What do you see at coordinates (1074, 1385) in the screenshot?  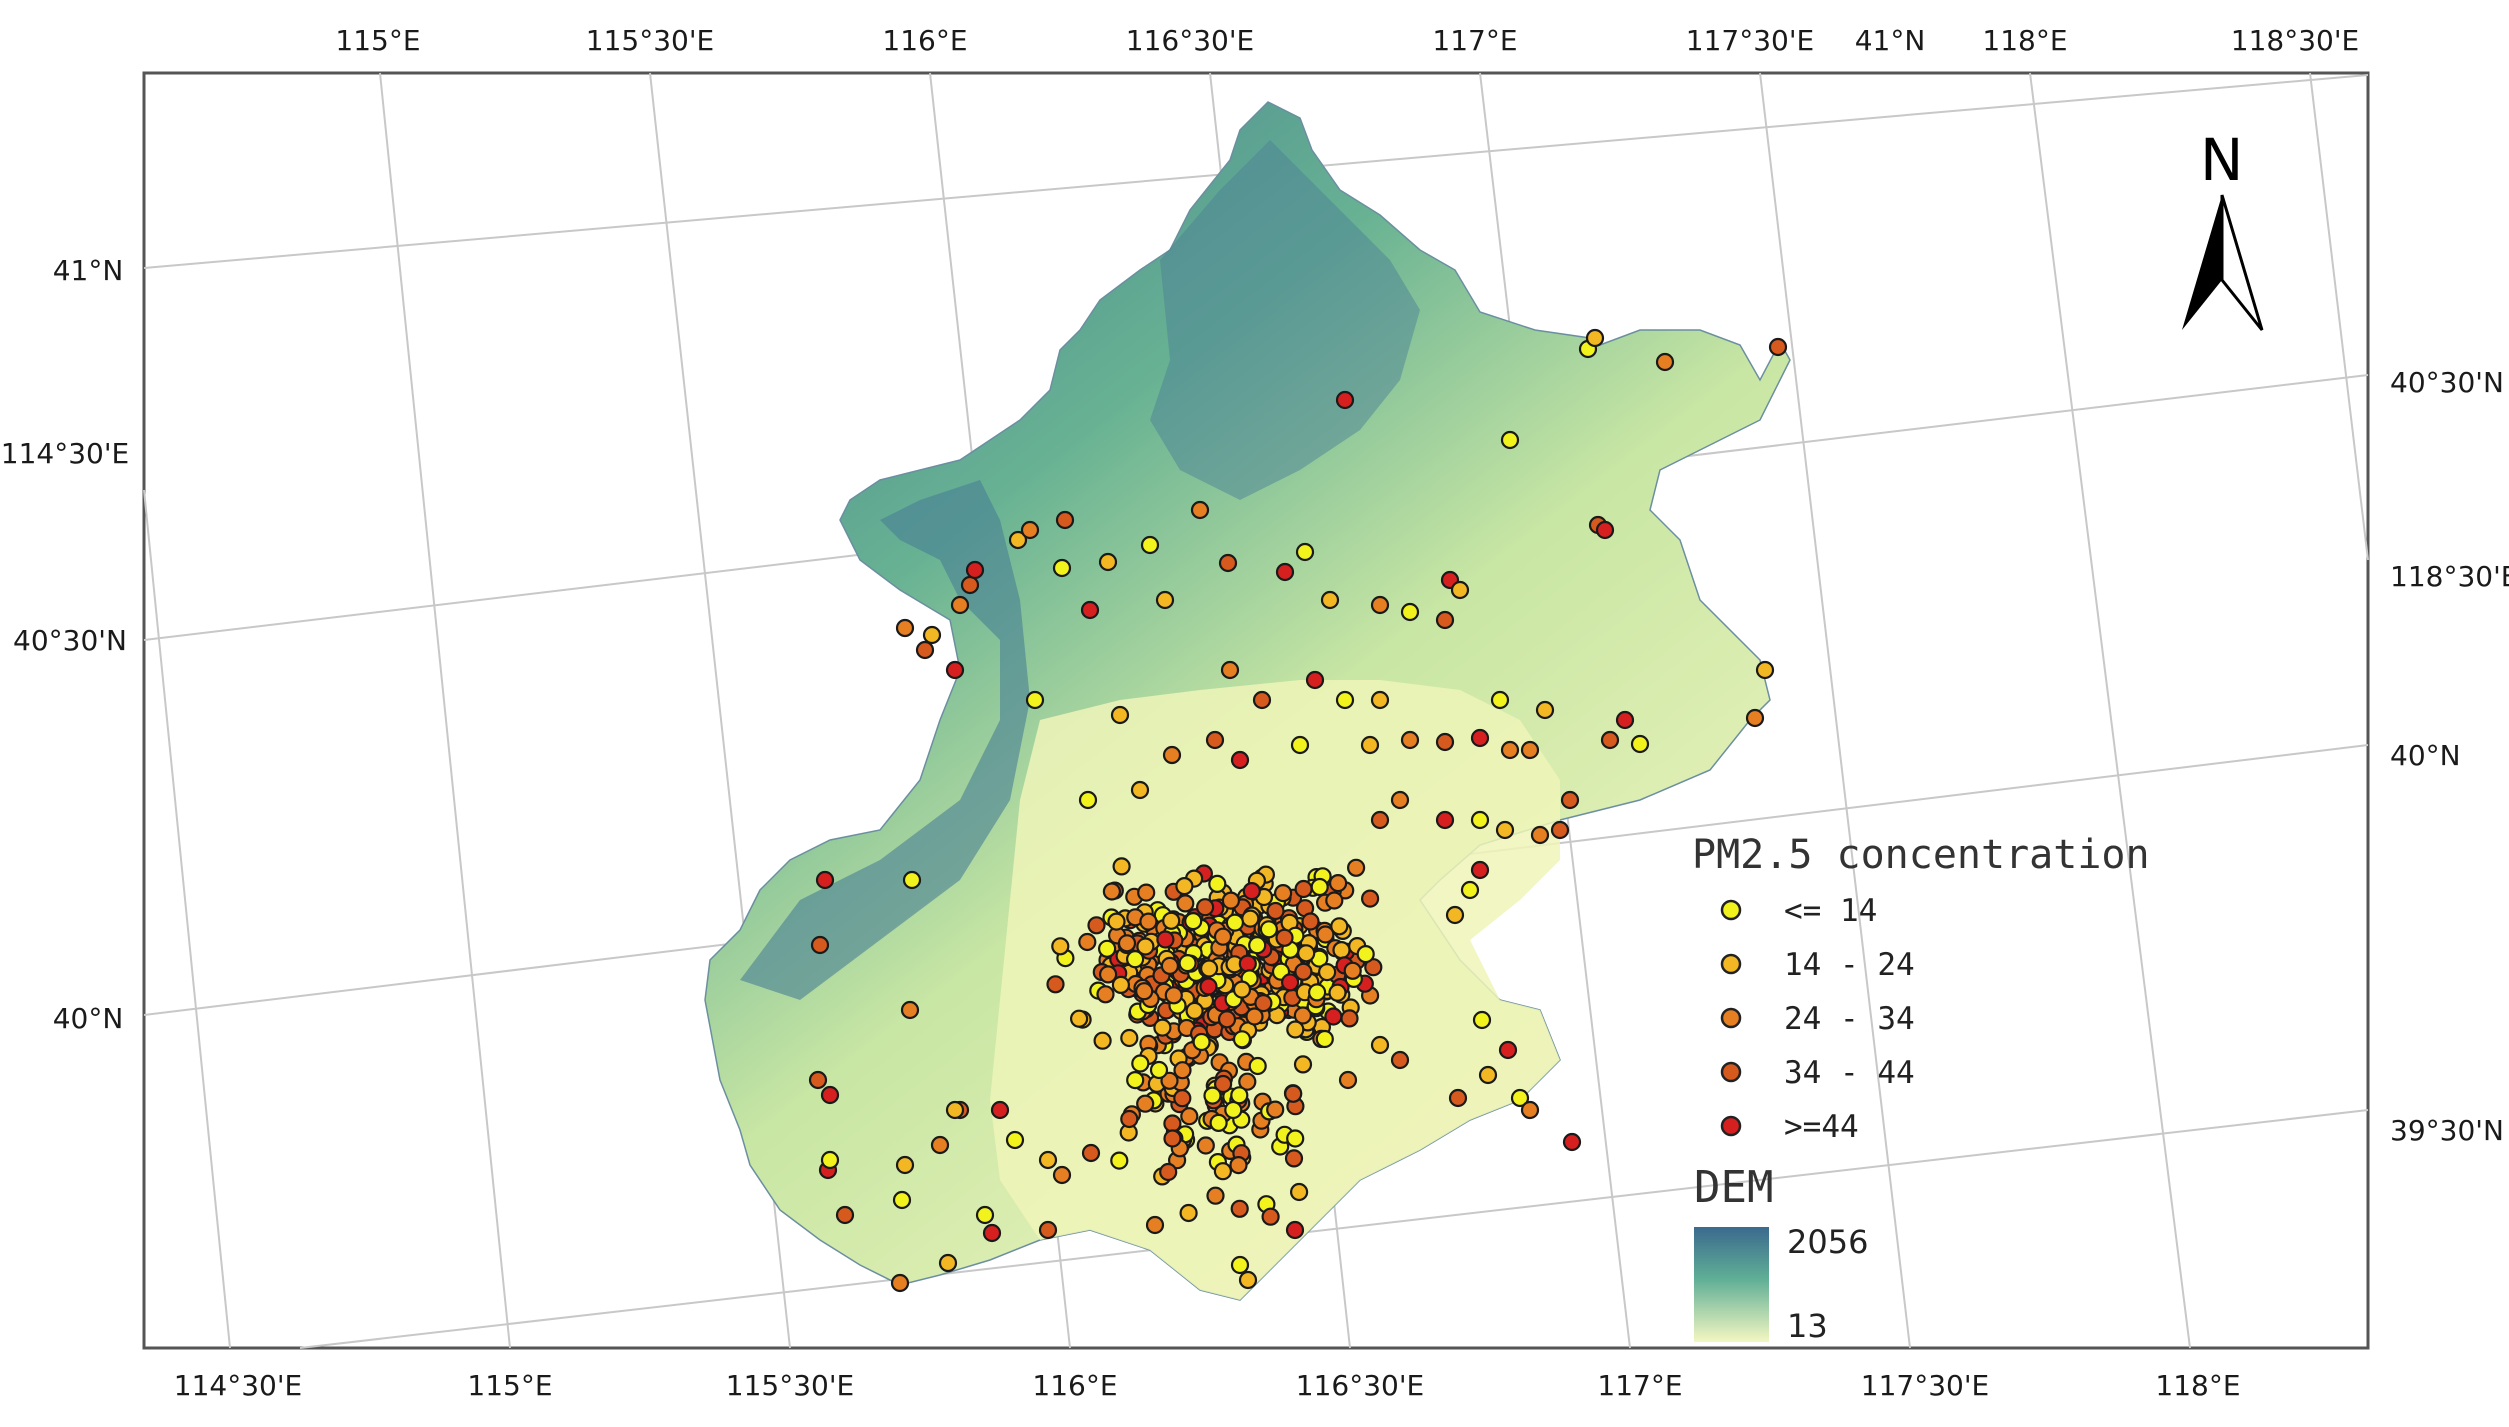 I see `coord-label-bottom: 116°E` at bounding box center [1074, 1385].